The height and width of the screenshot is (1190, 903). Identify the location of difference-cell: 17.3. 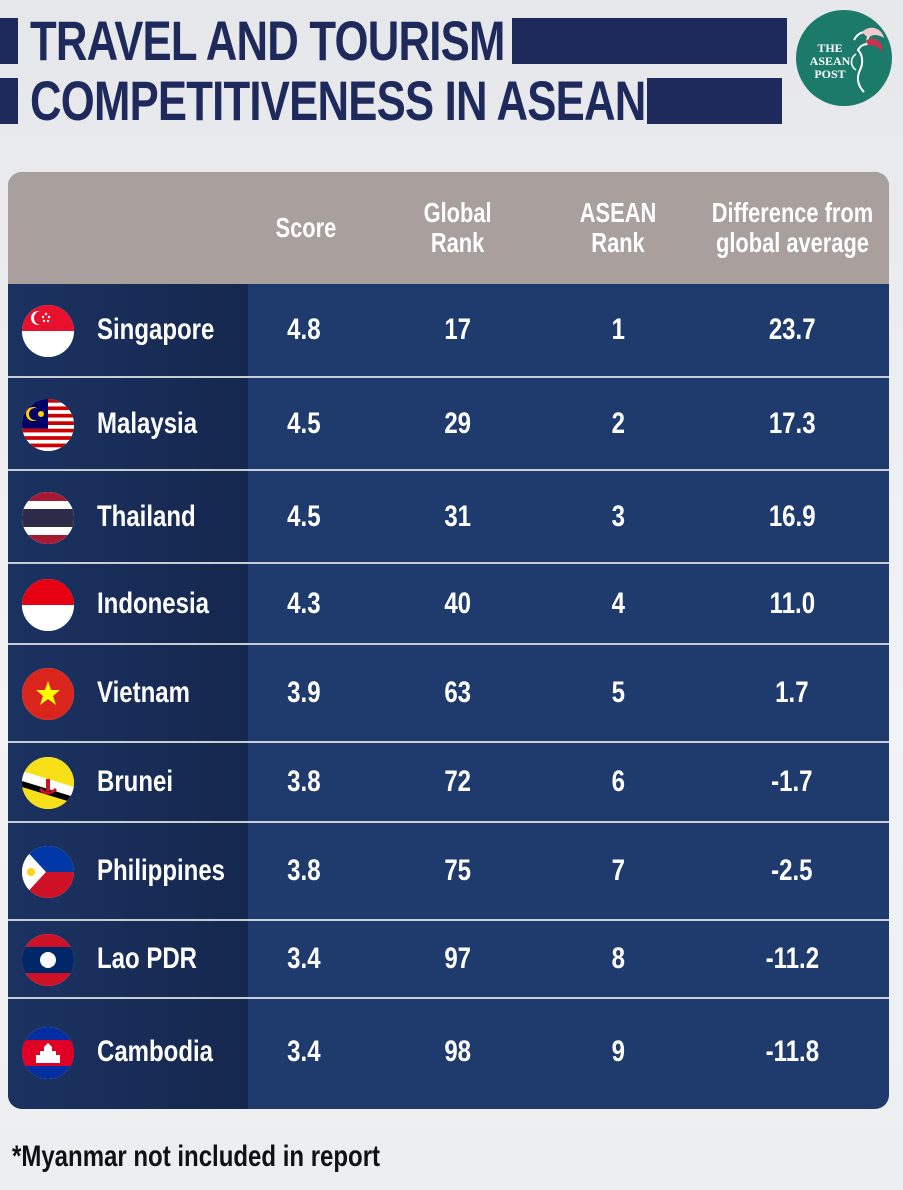
(792, 423).